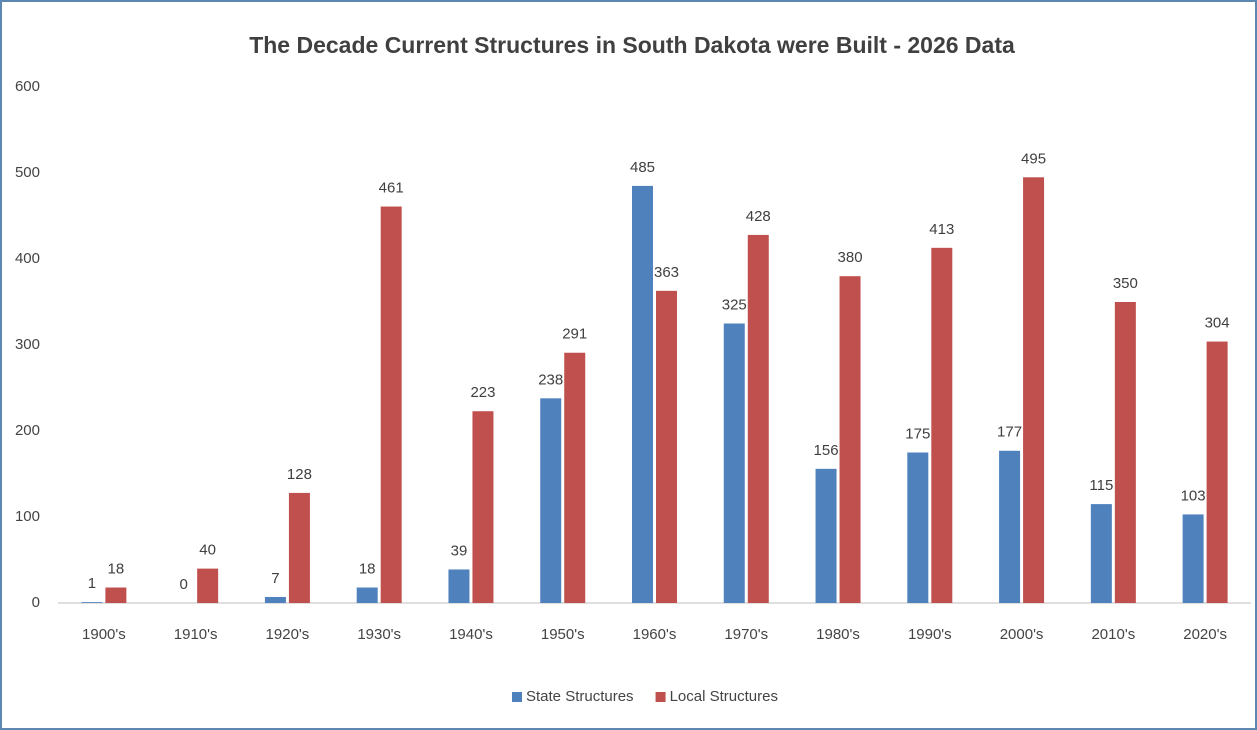  I want to click on data-label: 156, so click(826, 450).